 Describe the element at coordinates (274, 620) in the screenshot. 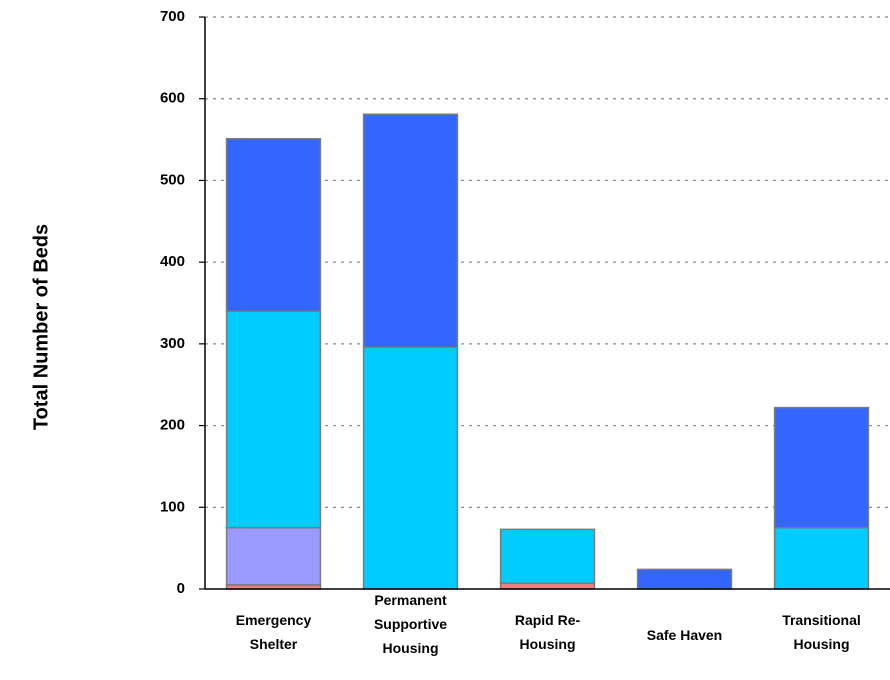

I see `category-label-line: Emergency` at that location.